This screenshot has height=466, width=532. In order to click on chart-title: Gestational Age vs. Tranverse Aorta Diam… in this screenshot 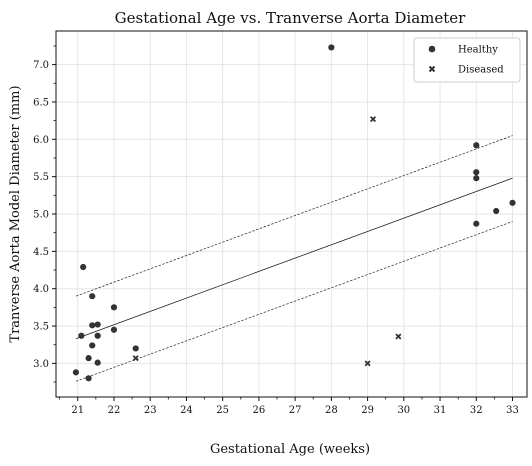, I will do `click(291, 18)`.